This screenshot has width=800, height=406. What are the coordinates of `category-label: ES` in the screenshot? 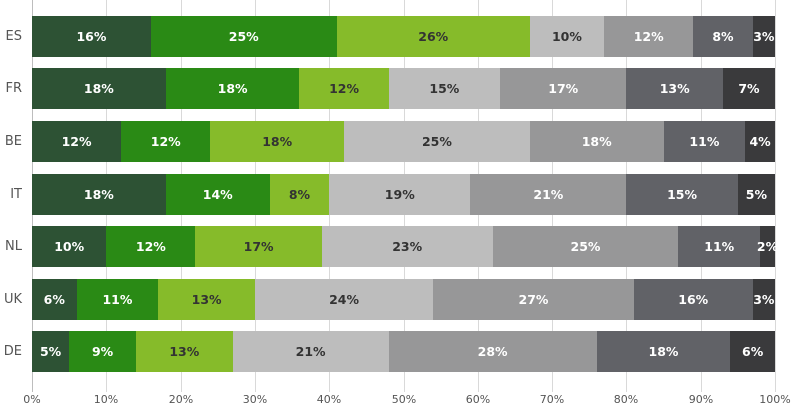 It's located at (13, 36).